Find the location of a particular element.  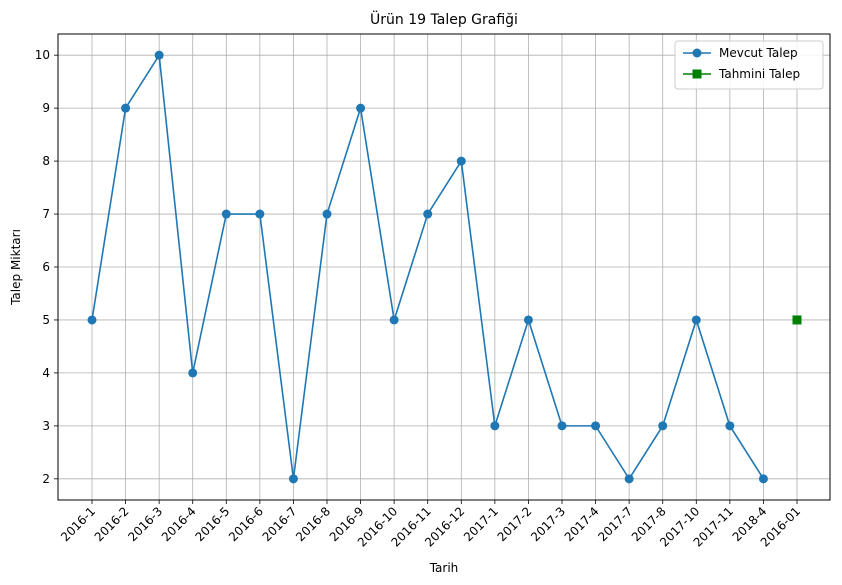

x-axis-title: Tarih is located at coordinates (444, 568).